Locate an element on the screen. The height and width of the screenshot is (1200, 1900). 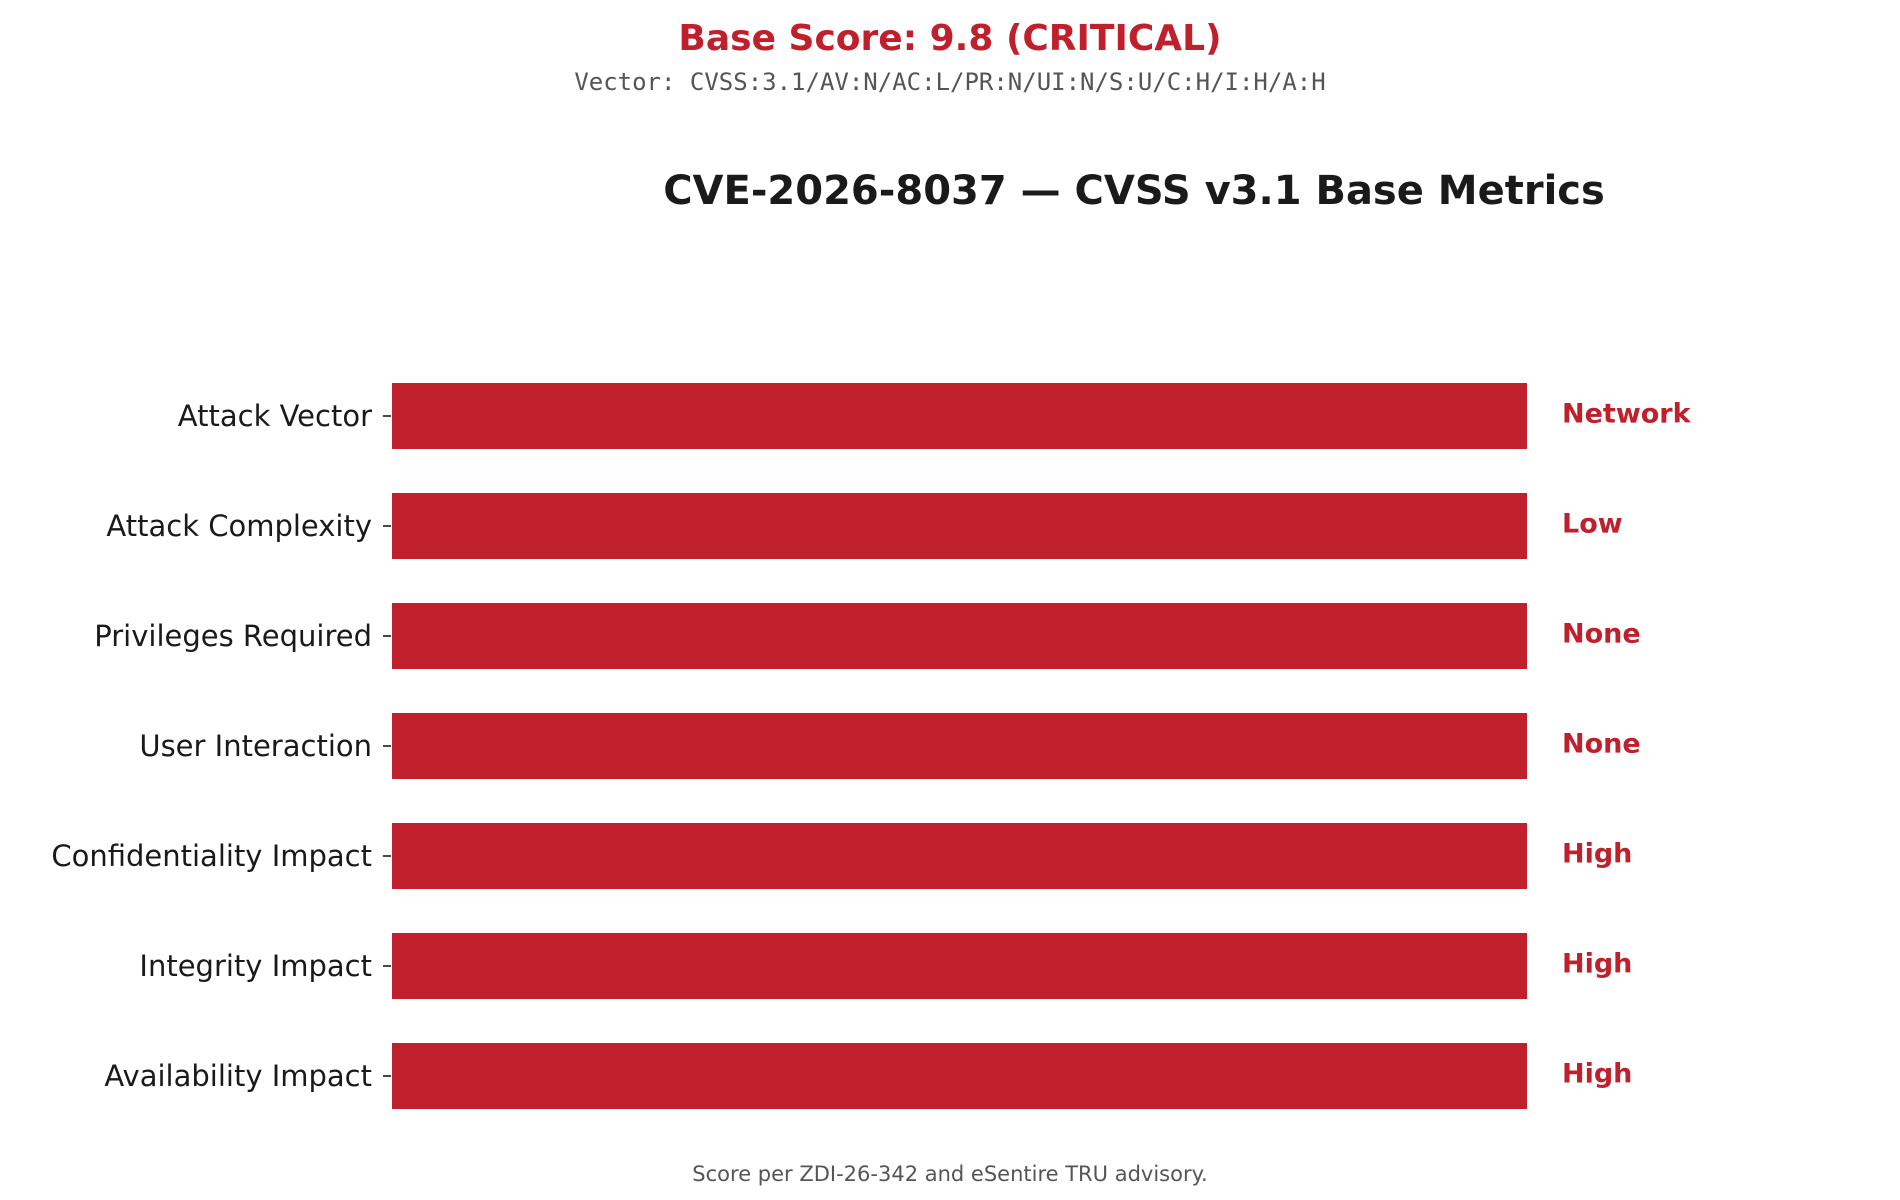
y-axis-ticks is located at coordinates (387, 746).